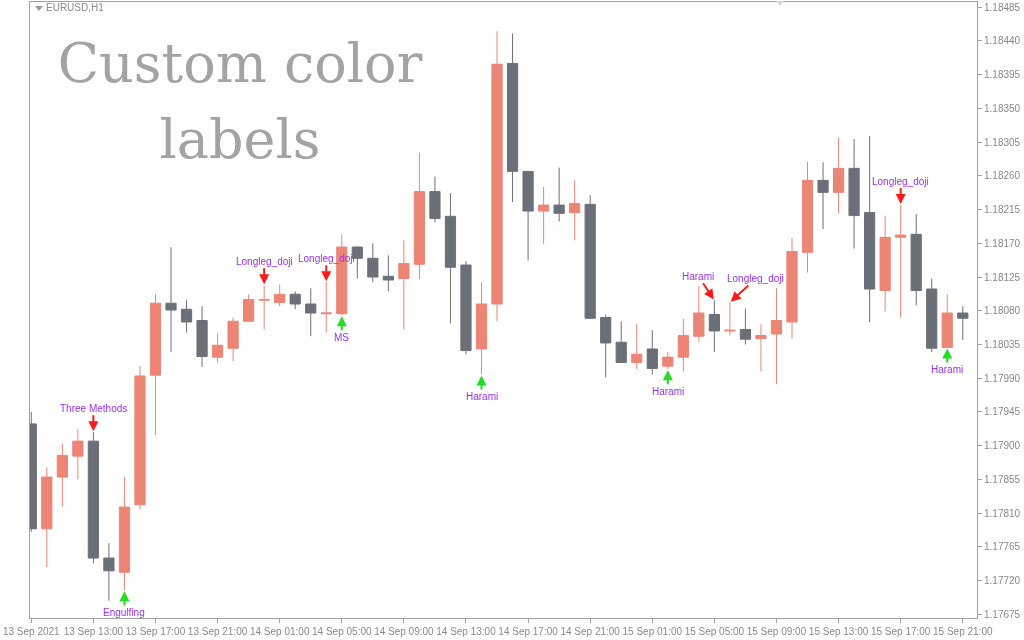 The height and width of the screenshot is (640, 1024). Describe the element at coordinates (1002, 75) in the screenshot. I see `y-tick-label: 1.18395` at that location.